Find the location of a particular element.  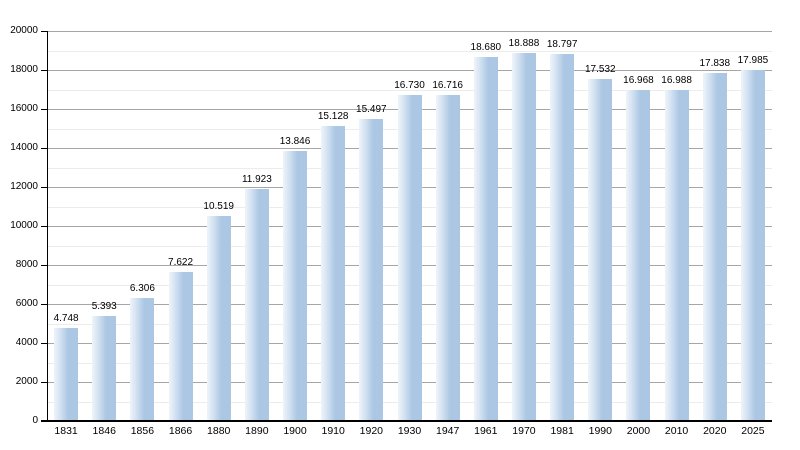

bar-1981 is located at coordinates (562, 237).